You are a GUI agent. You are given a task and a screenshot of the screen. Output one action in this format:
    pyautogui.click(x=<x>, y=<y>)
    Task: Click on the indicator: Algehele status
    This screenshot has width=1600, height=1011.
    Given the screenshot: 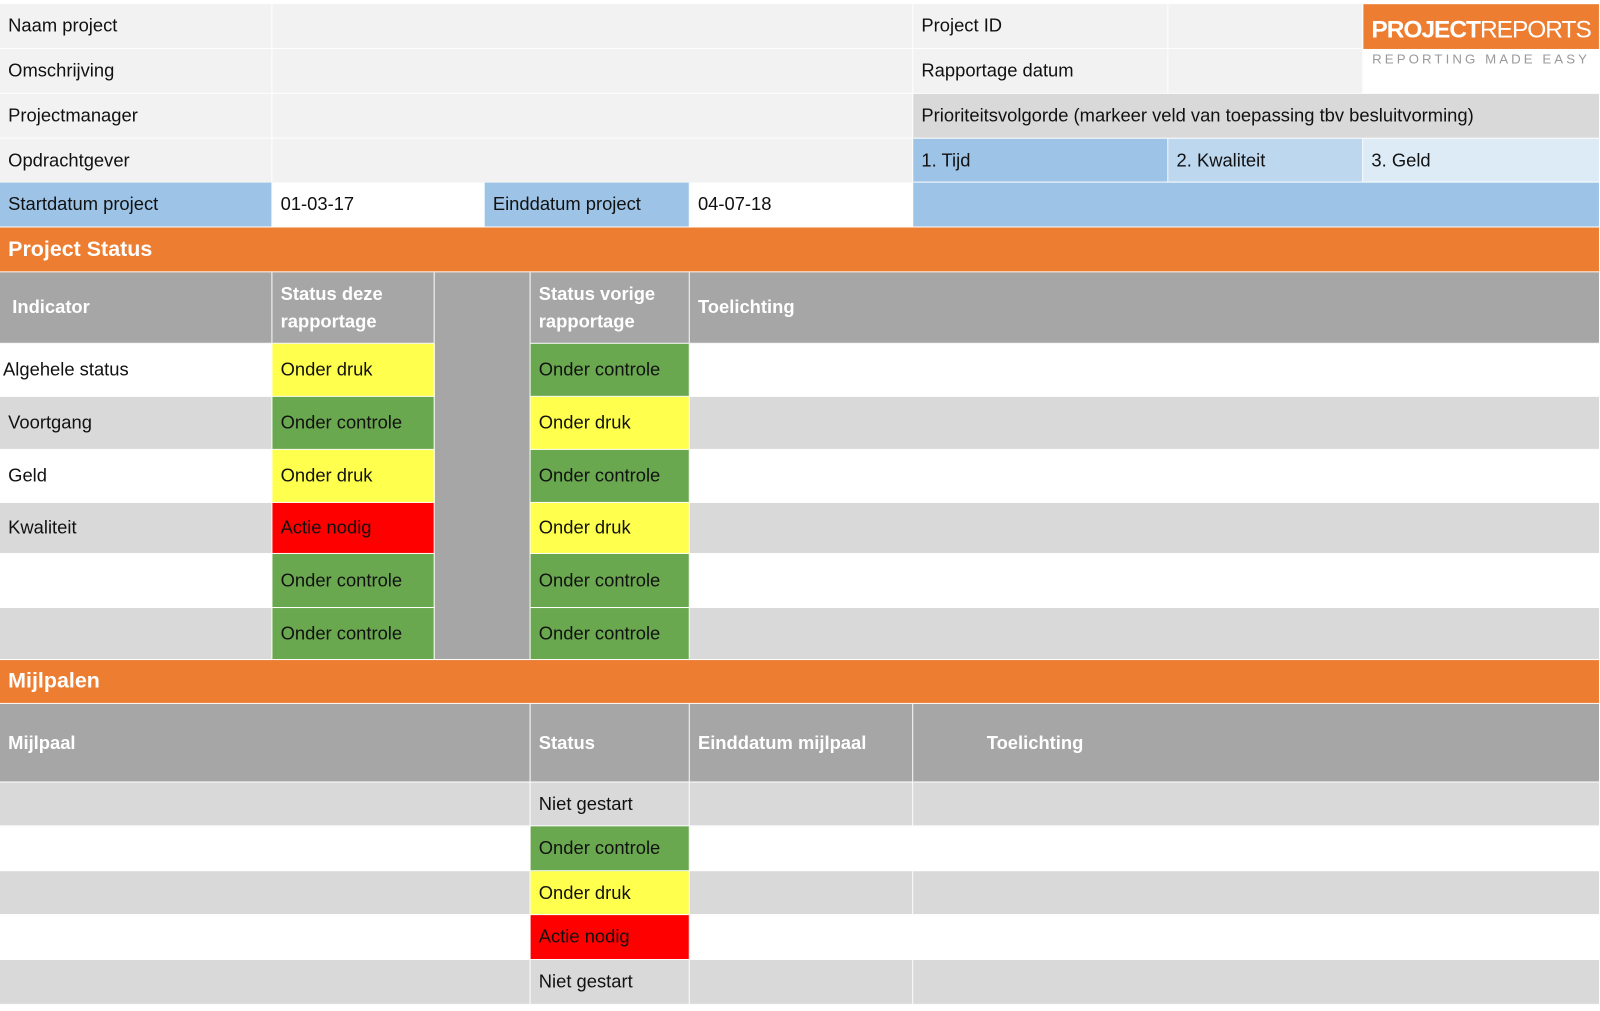 What is the action you would take?
    pyautogui.click(x=136, y=370)
    